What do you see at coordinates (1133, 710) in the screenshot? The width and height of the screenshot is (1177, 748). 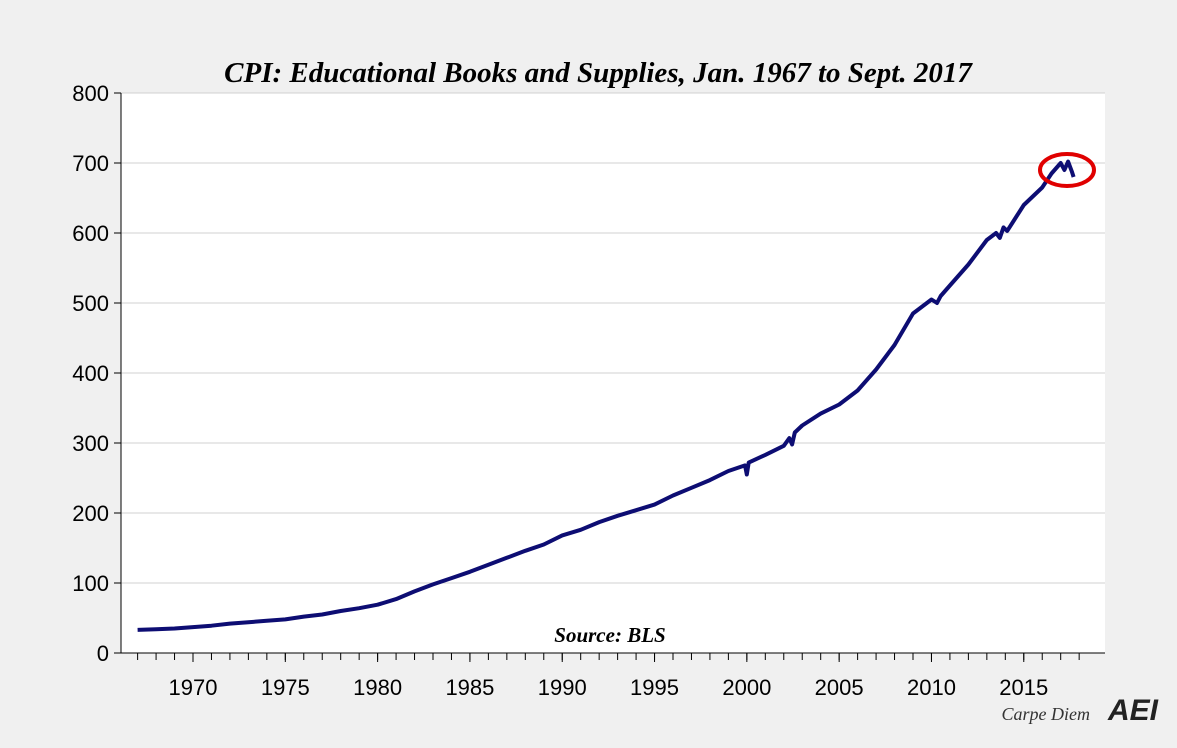 I see `logo: AEI` at bounding box center [1133, 710].